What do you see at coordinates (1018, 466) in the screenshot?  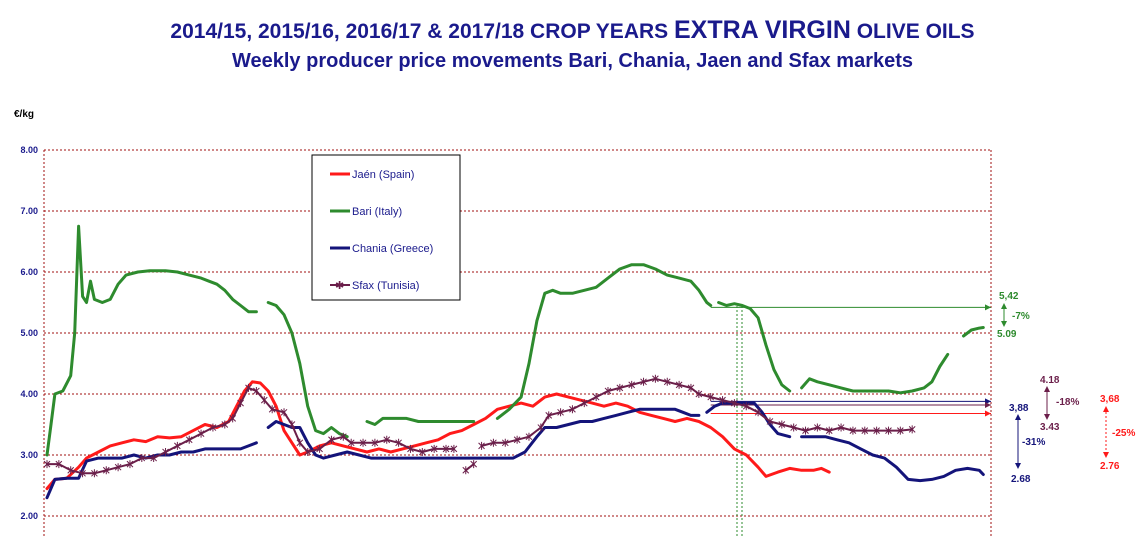 I see `chania-arrow-head-down` at bounding box center [1018, 466].